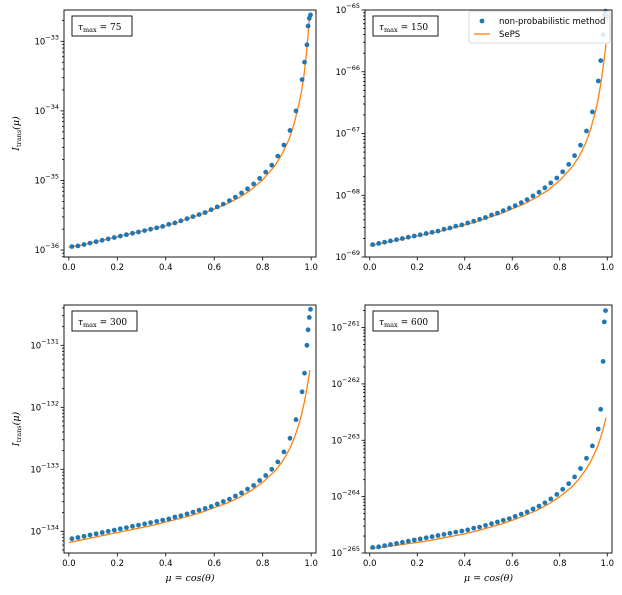 Image resolution: width=622 pixels, height=595 pixels. I want to click on legend-label-line: SePS, so click(509, 35).